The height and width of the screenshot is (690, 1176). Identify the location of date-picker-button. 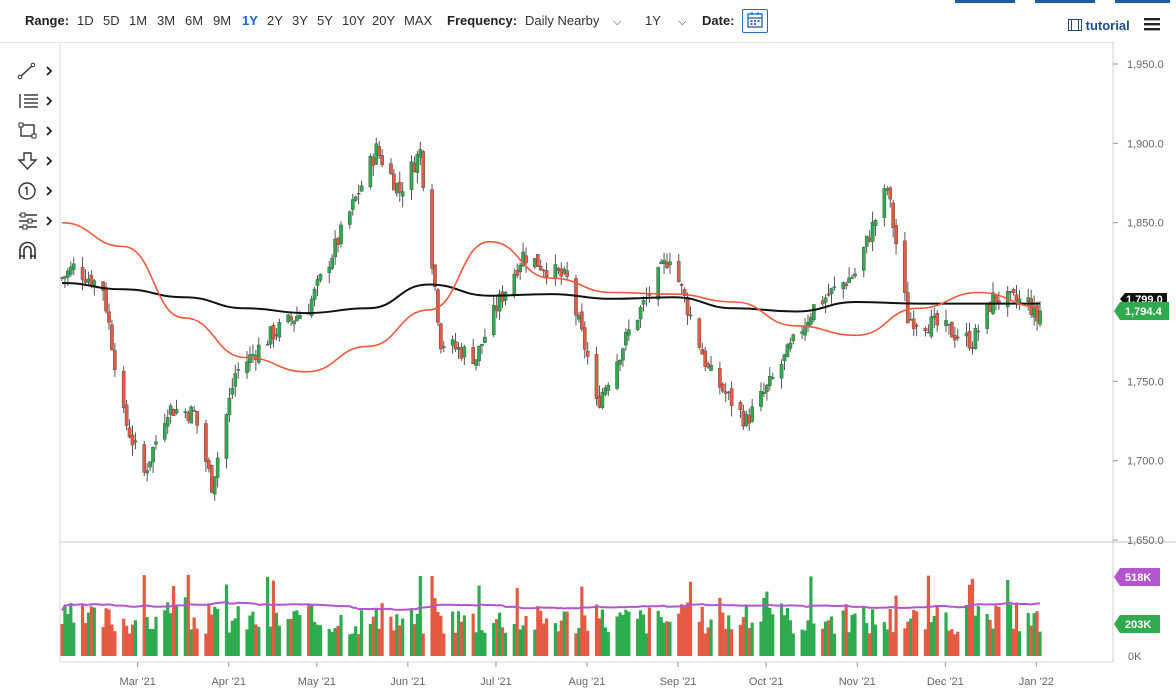
(755, 21).